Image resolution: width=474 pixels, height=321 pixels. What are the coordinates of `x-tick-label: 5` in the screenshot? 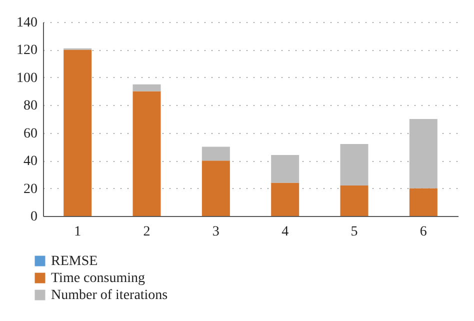 It's located at (354, 232).